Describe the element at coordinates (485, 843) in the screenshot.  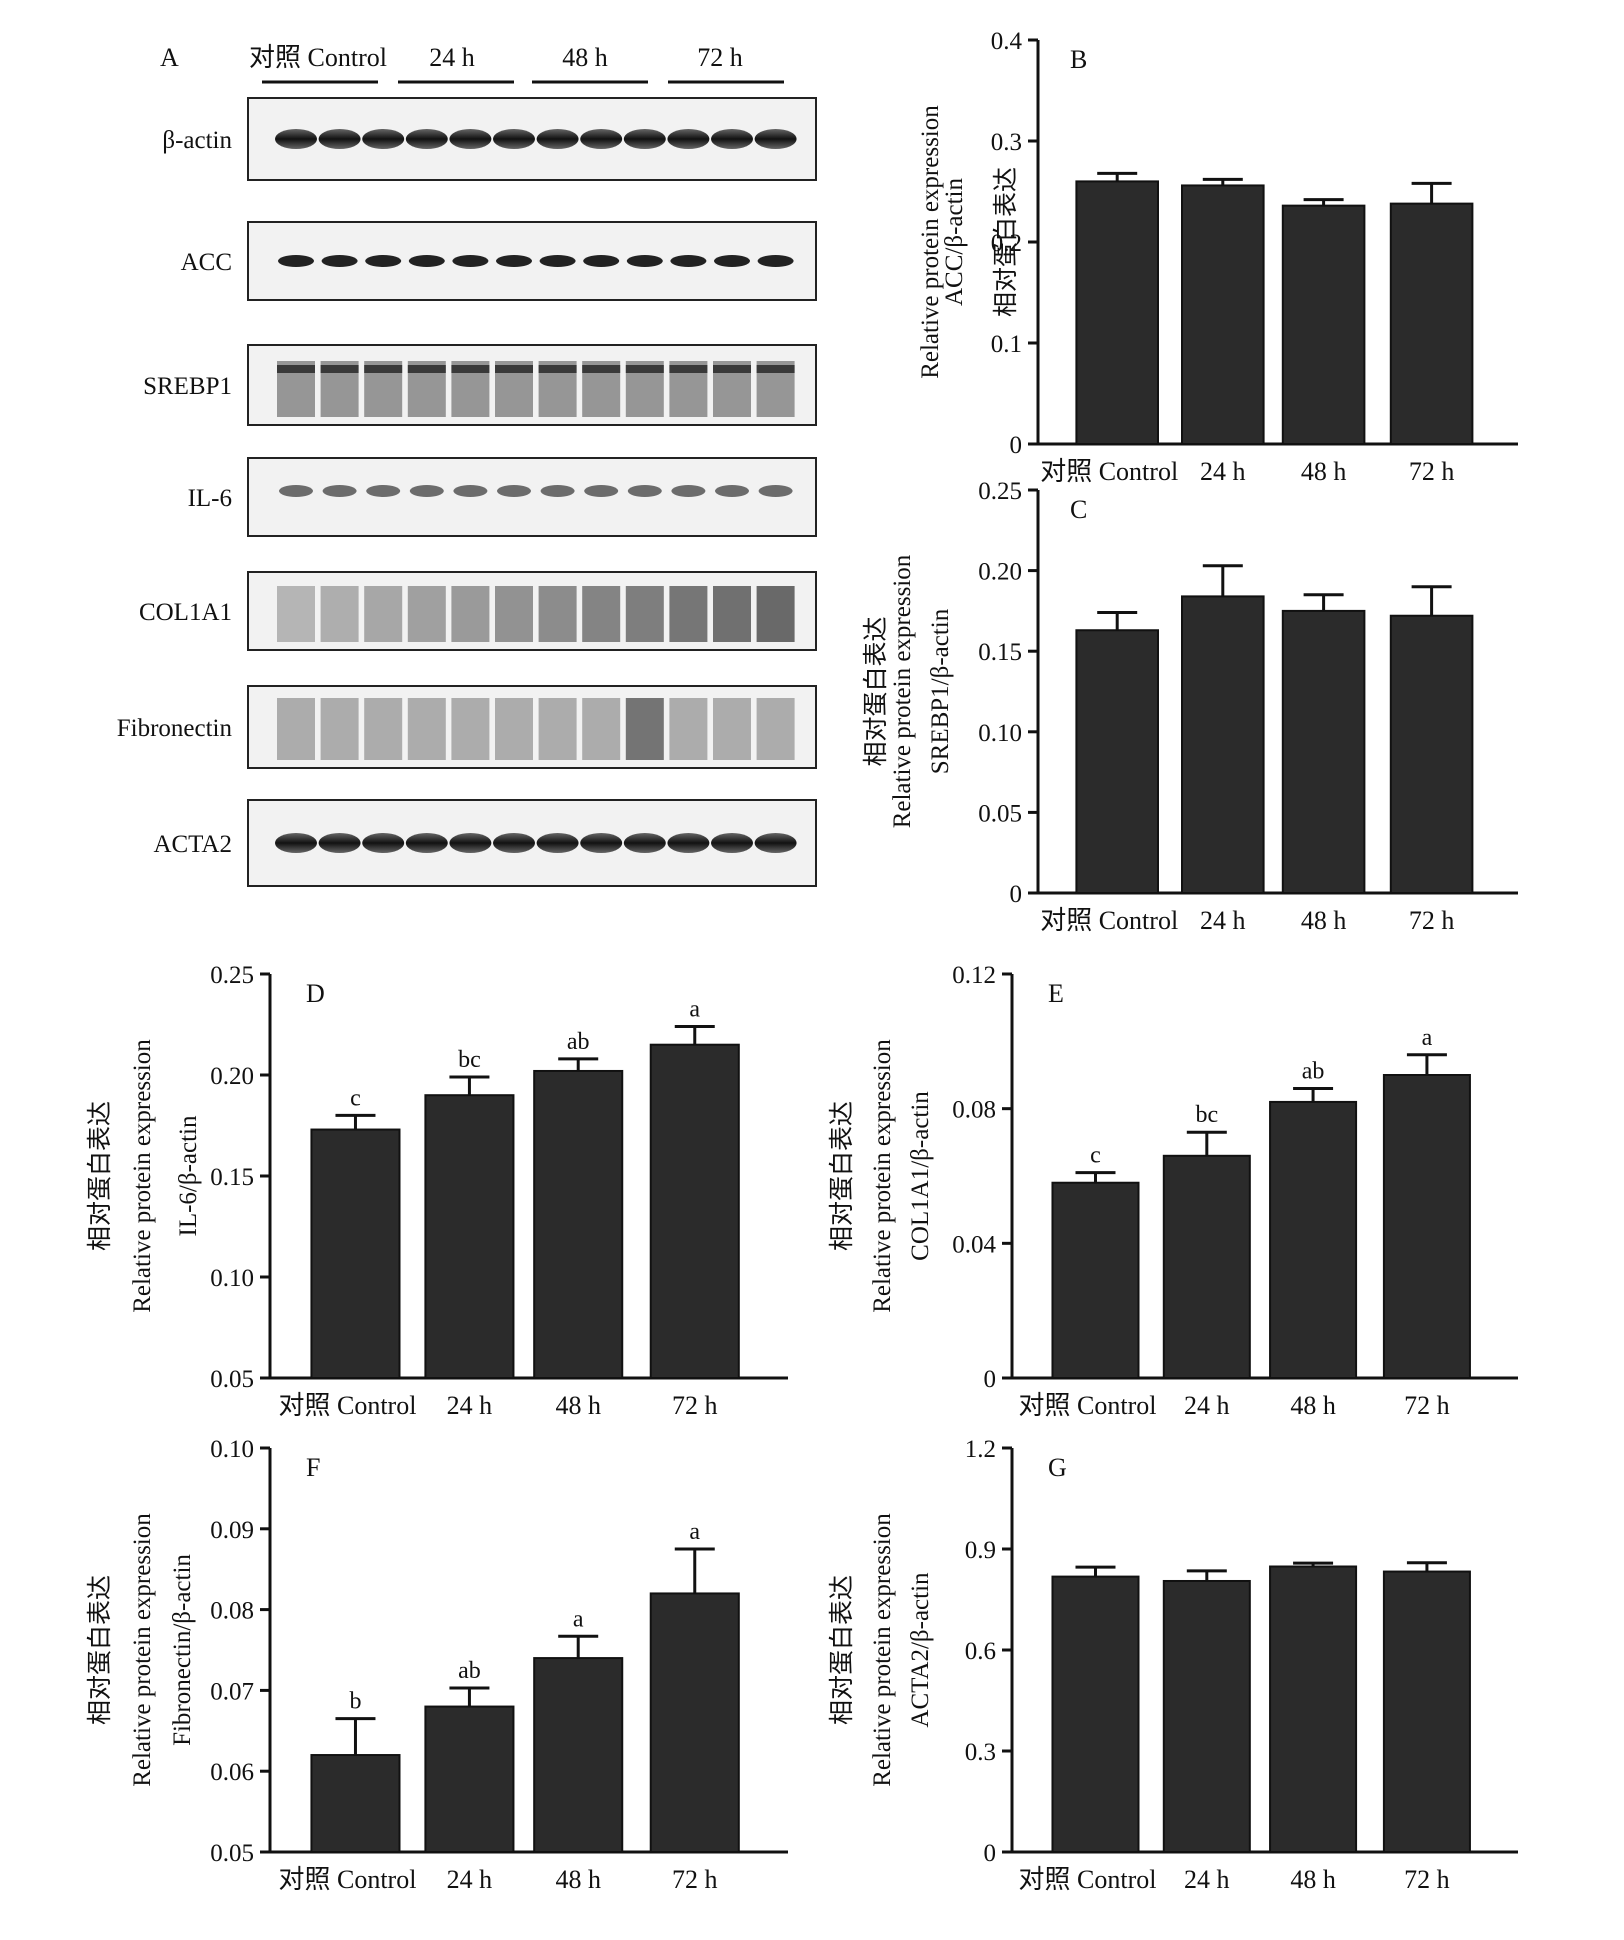
I see `blot-strip: ACTA2` at that location.